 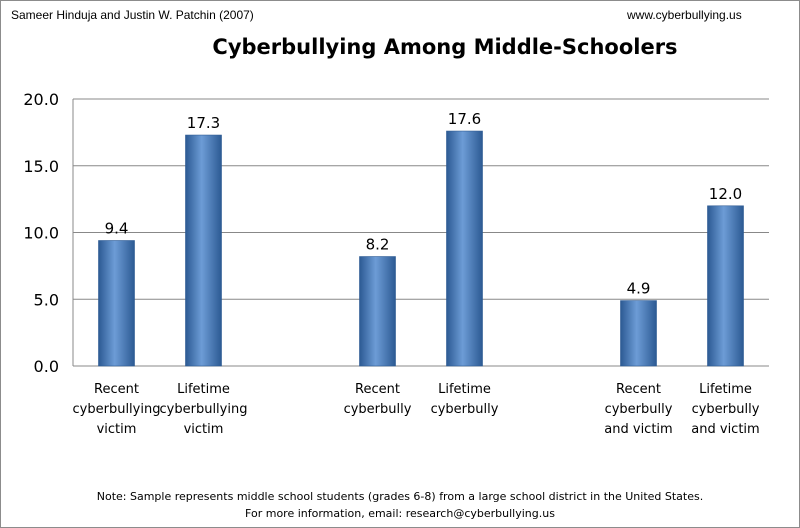 What do you see at coordinates (638, 409) in the screenshot?
I see `x-tick-label: Recent cyberbully and victim` at bounding box center [638, 409].